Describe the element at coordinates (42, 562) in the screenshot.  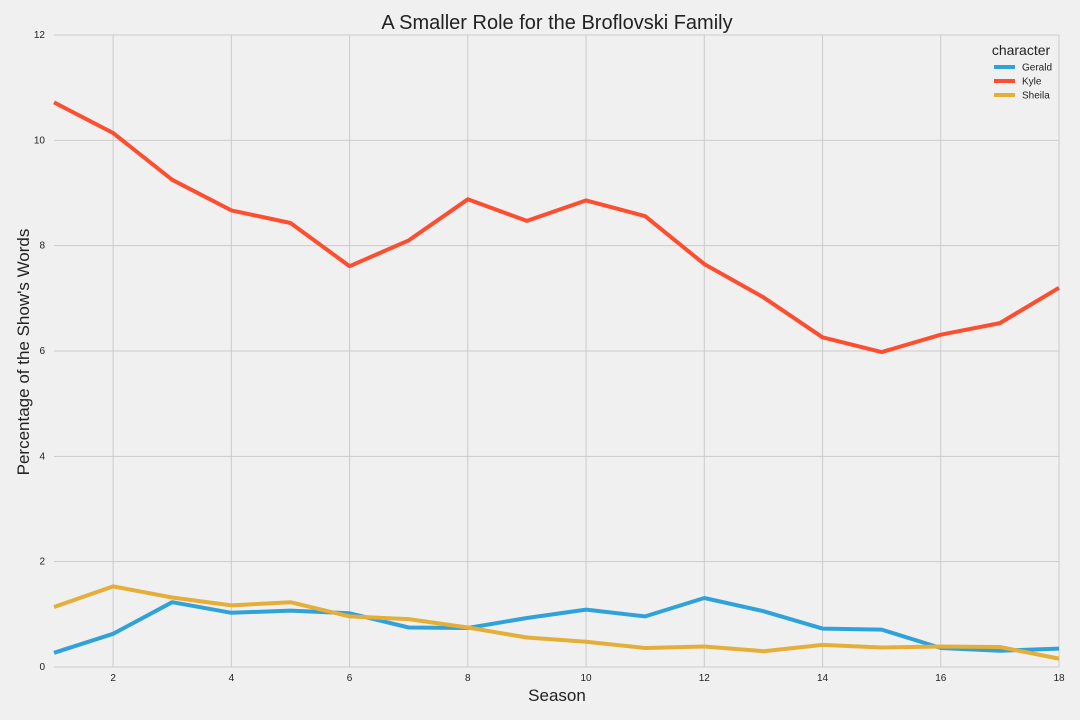
I see `y-tick-label: 2` at that location.